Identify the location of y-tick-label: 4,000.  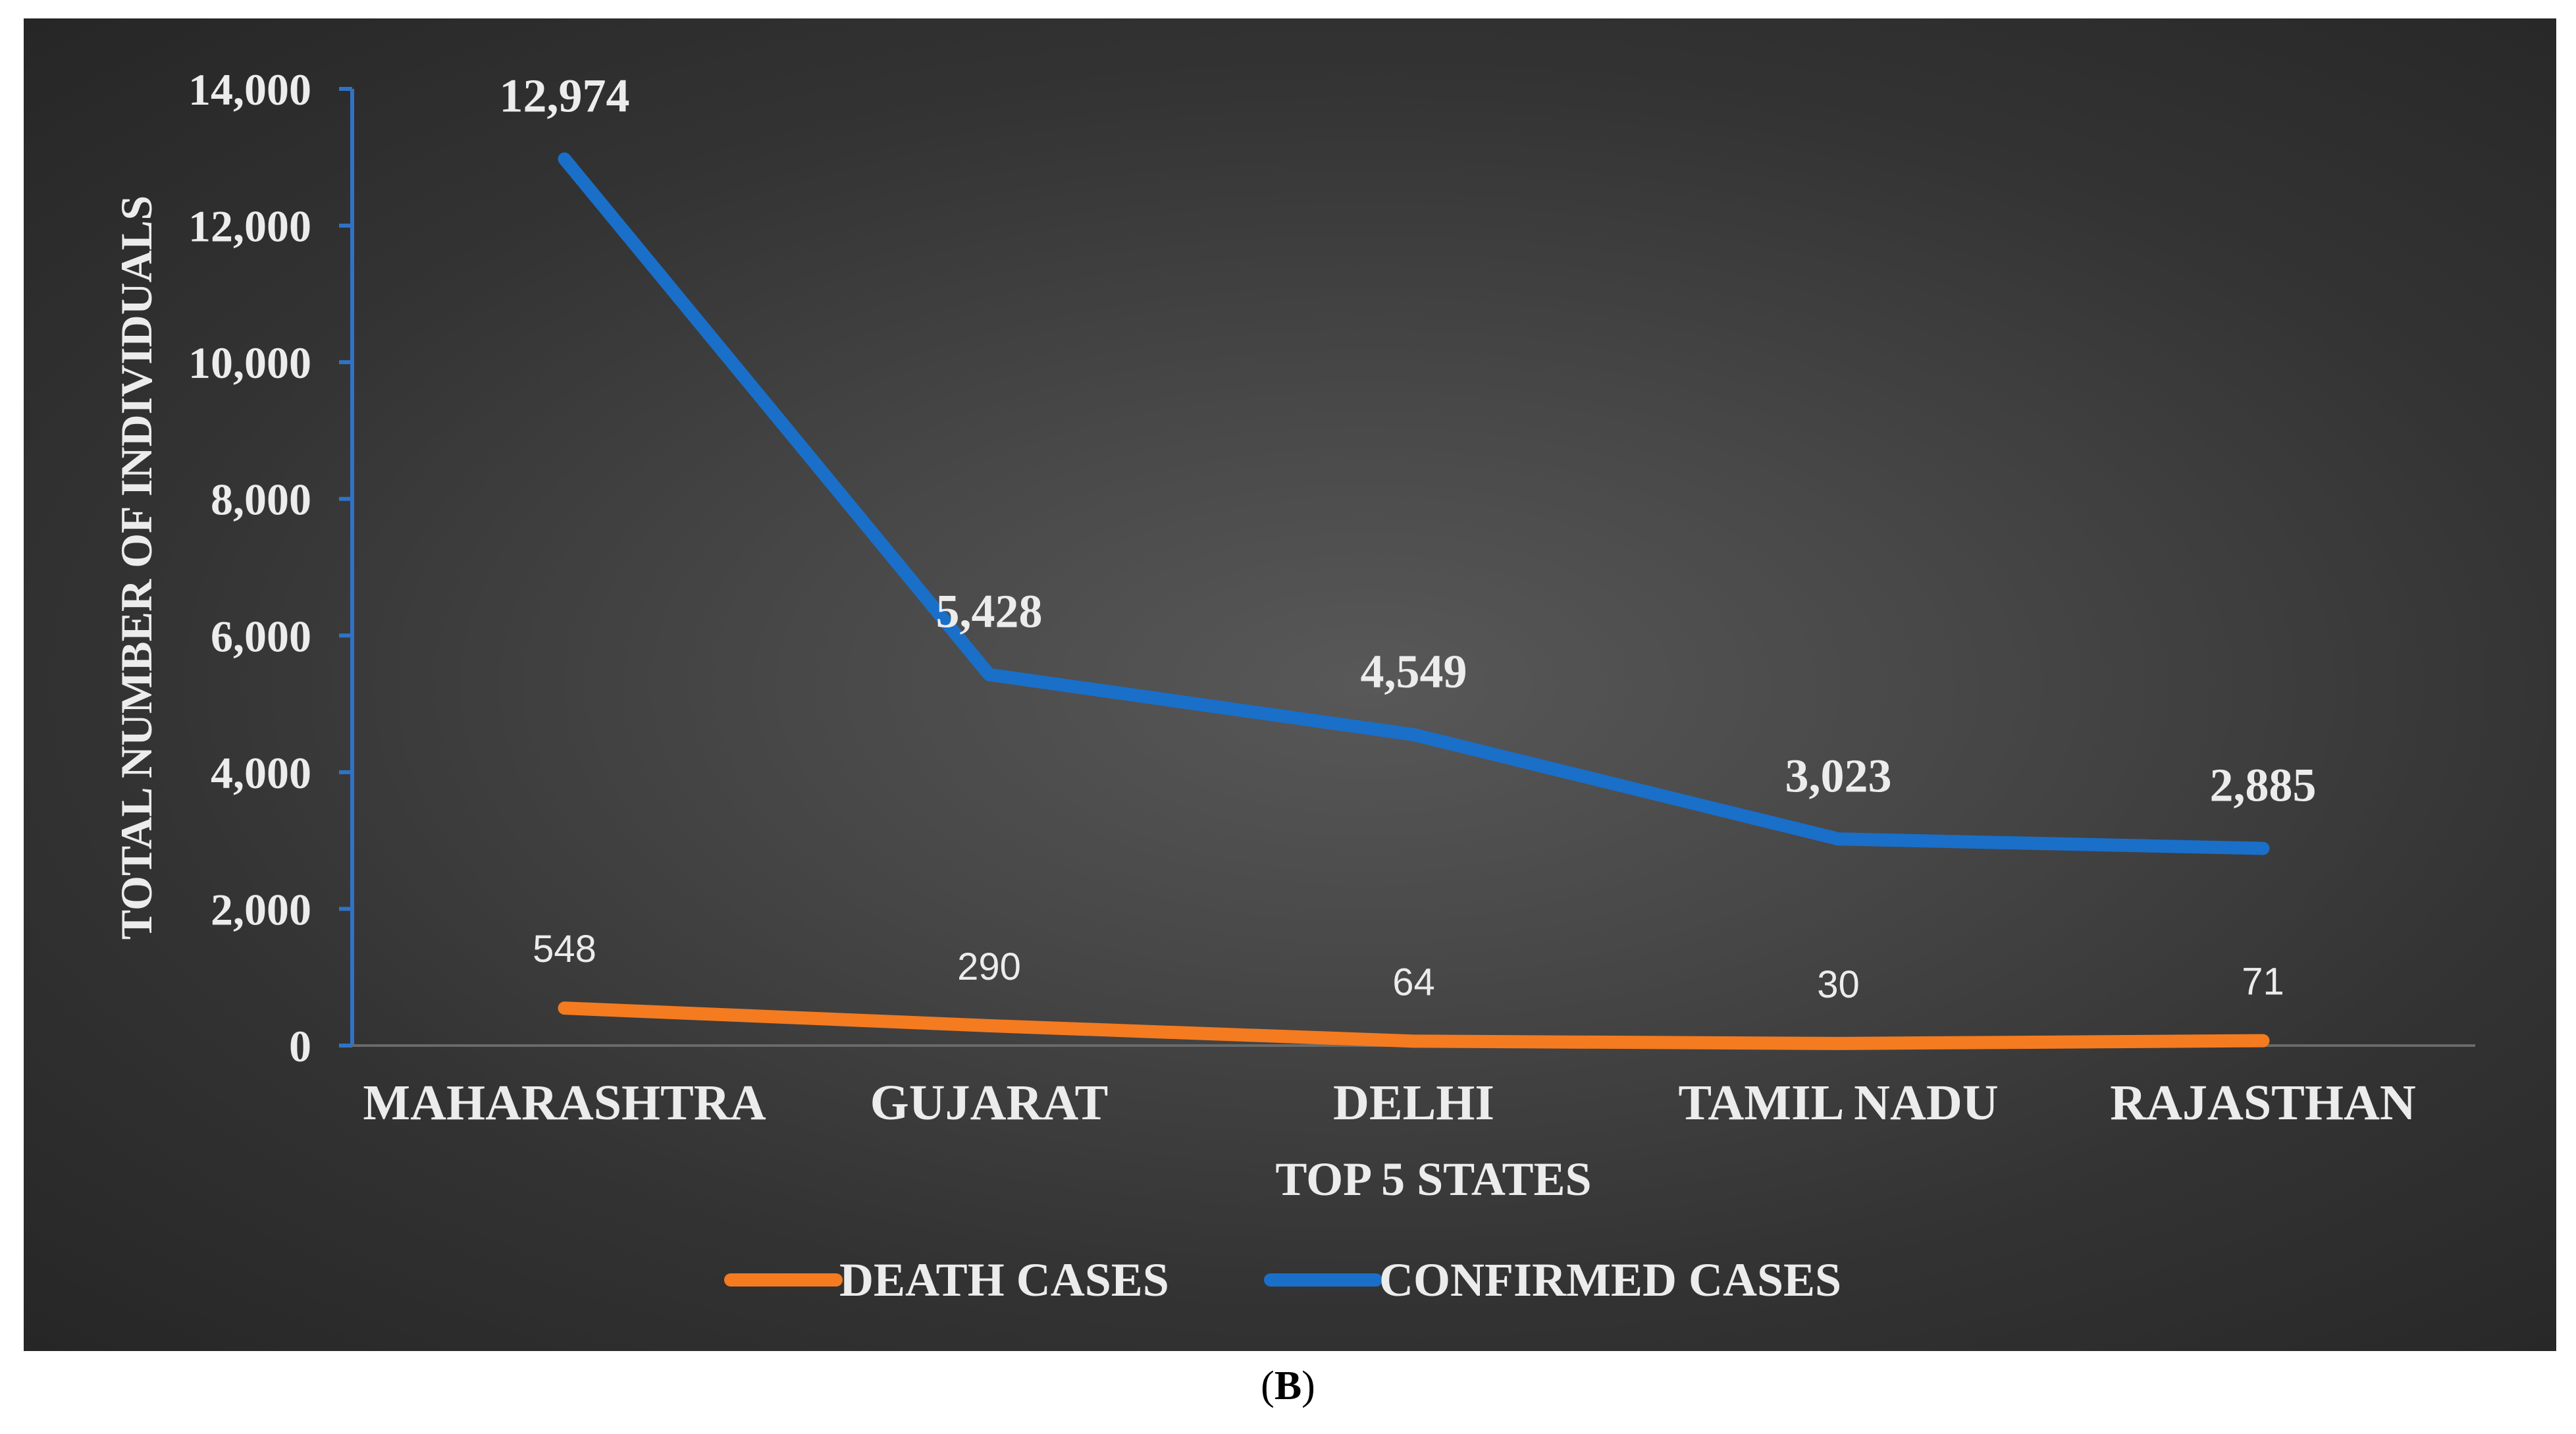
(261, 773).